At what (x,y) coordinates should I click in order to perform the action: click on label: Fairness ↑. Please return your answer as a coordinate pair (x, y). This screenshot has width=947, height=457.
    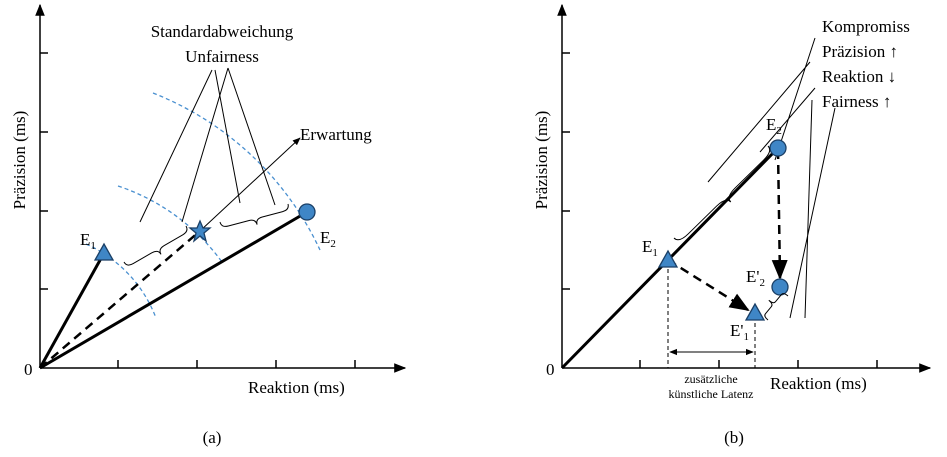
    Looking at the image, I should click on (856, 101).